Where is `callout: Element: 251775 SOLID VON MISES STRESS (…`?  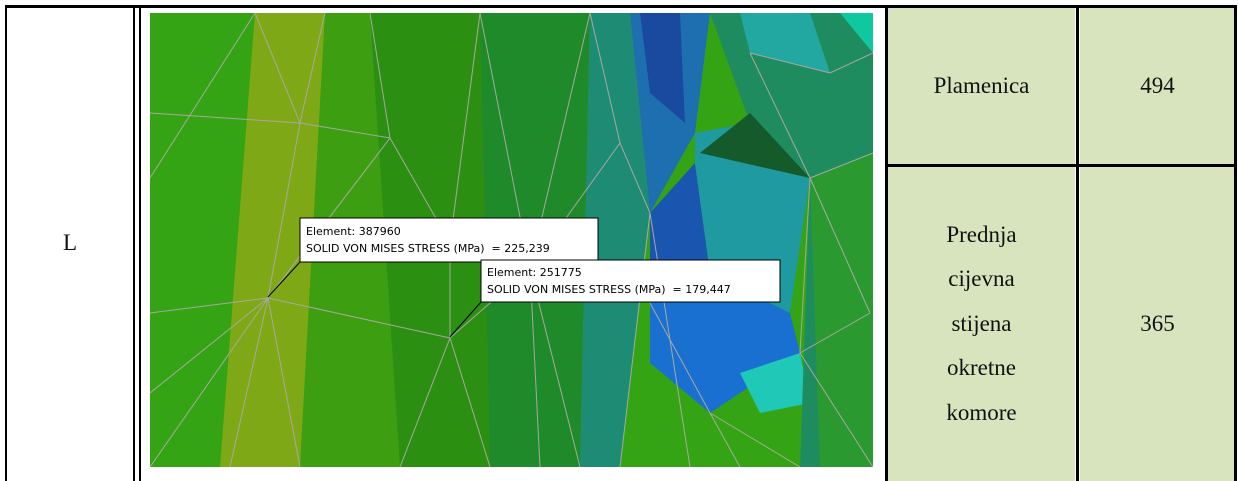 callout: Element: 251775 SOLID VON MISES STRESS (… is located at coordinates (615, 298).